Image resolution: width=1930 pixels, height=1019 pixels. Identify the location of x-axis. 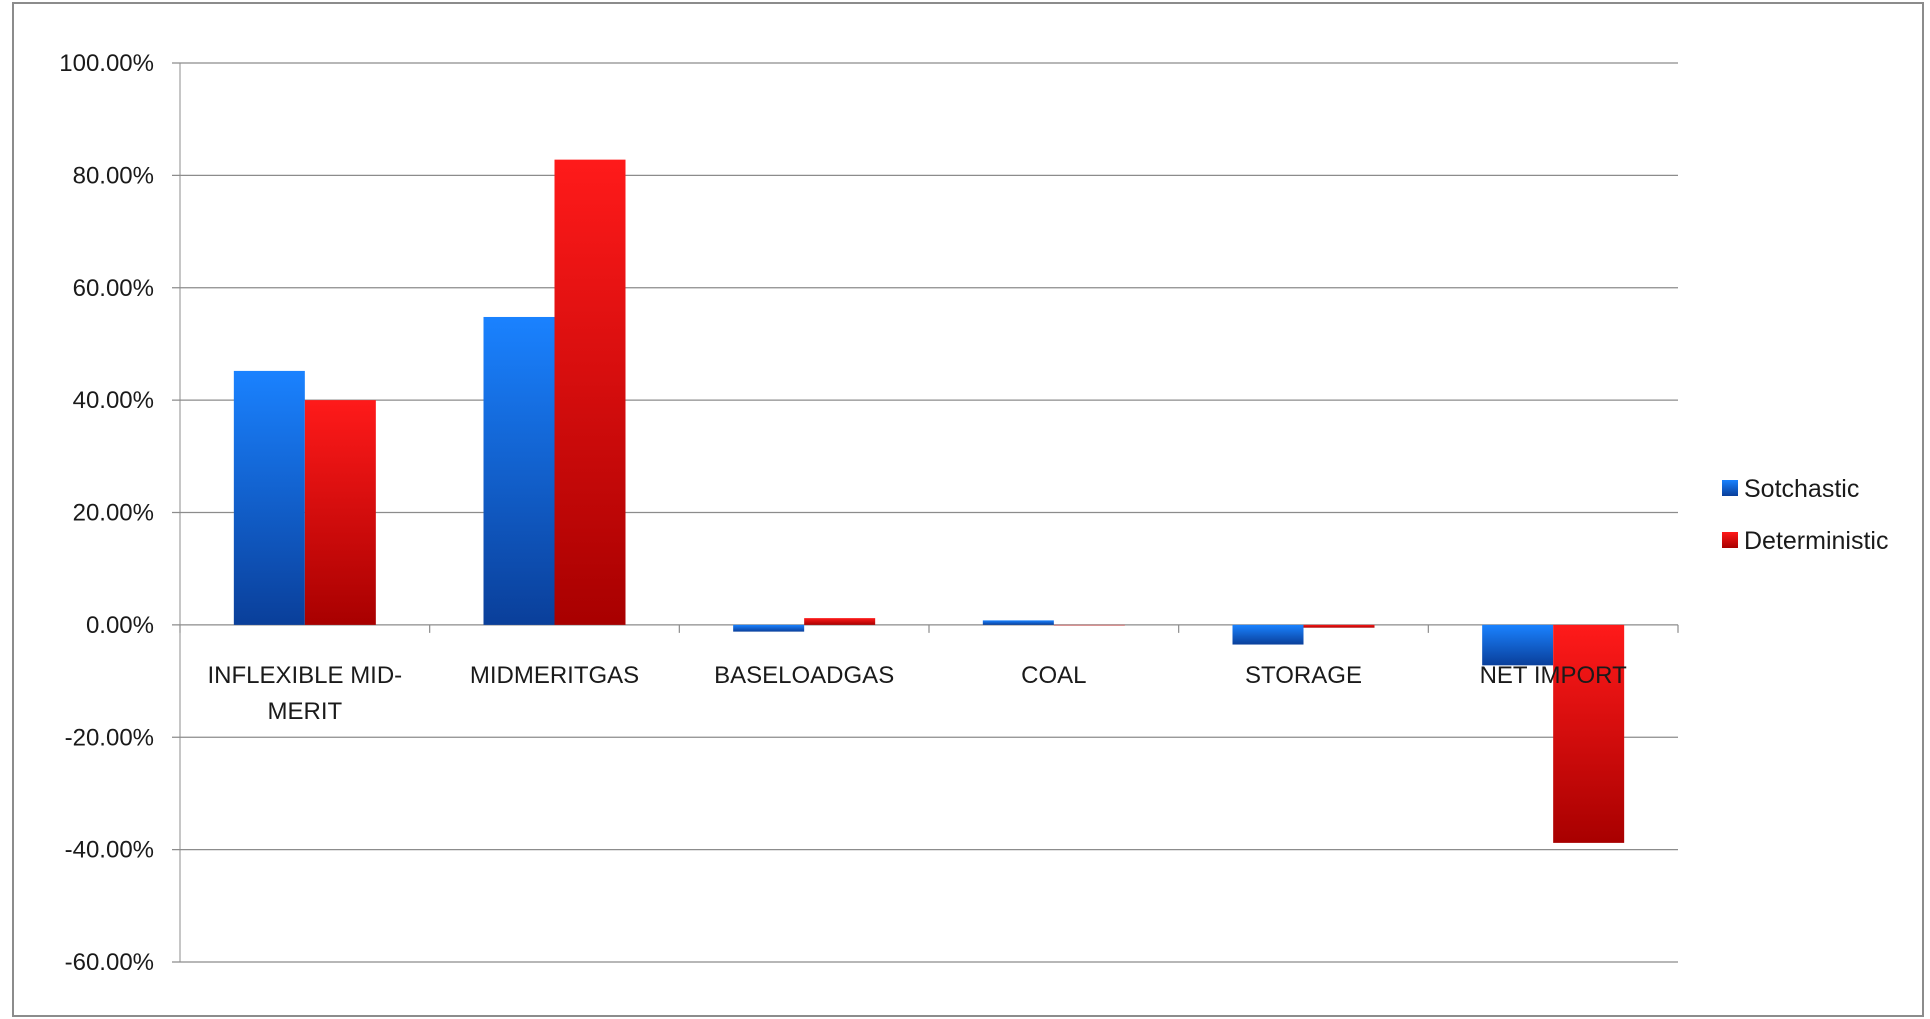
(929, 628).